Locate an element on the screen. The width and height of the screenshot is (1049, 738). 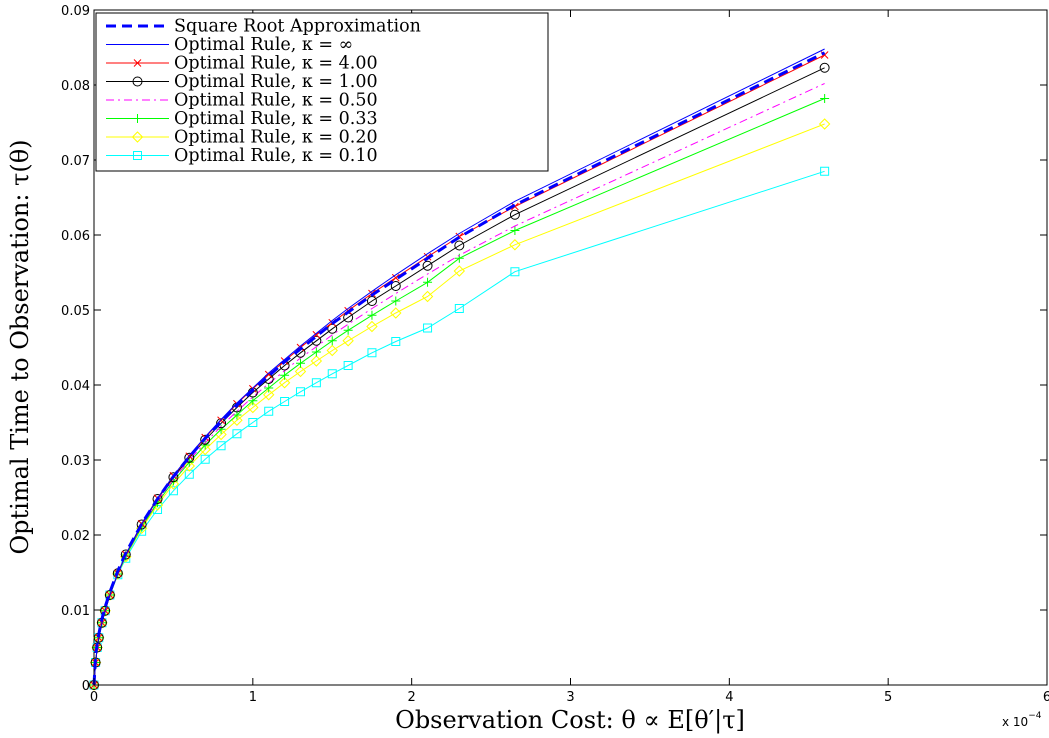
y-tick-label: 0.08 is located at coordinates (75, 86).